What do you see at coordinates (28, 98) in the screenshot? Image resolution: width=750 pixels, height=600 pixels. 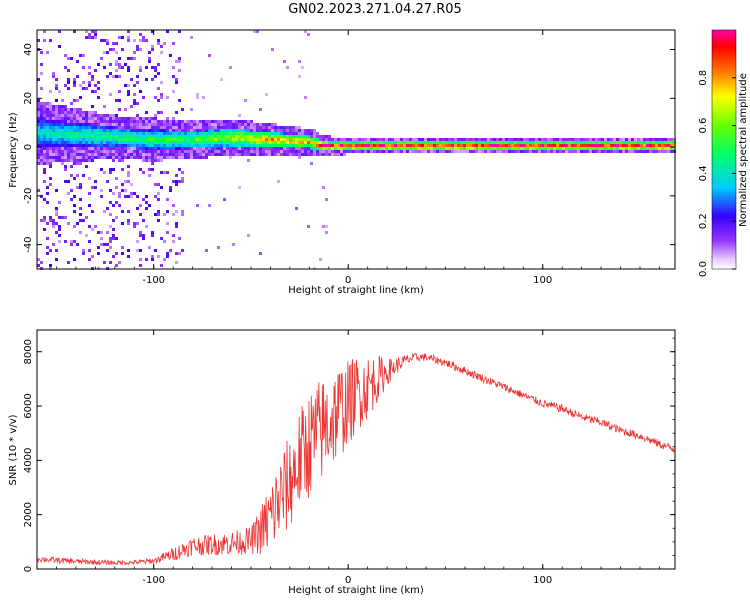 I see `y-tick-label: 20` at bounding box center [28, 98].